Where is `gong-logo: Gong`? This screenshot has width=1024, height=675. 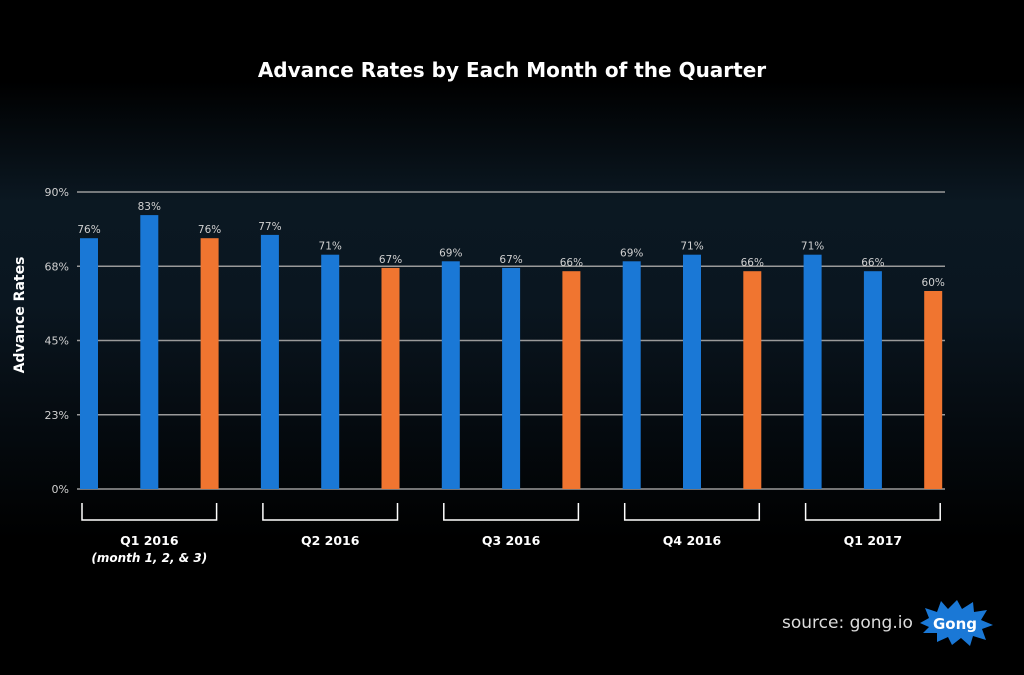
gong-logo: Gong is located at coordinates (956, 623).